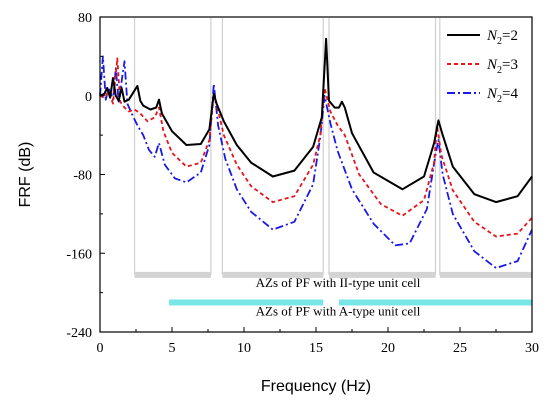 The image size is (550, 406). Describe the element at coordinates (100, 348) in the screenshot. I see `x-tick-label: 0` at that location.